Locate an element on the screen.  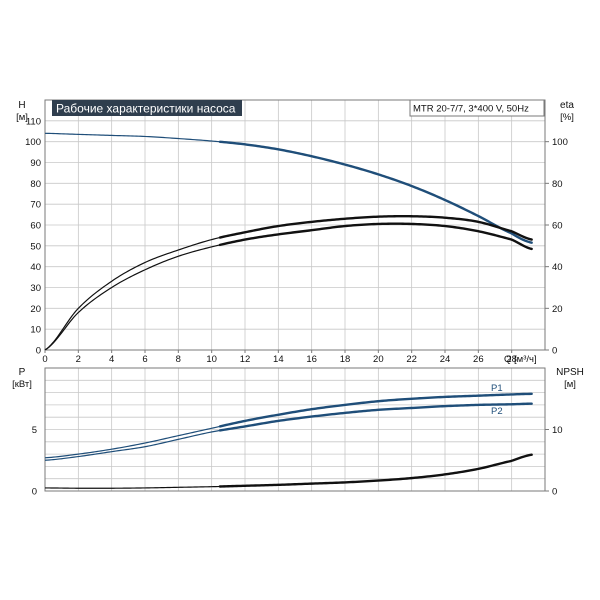
npsh-tick-label: 0 is located at coordinates (554, 492).